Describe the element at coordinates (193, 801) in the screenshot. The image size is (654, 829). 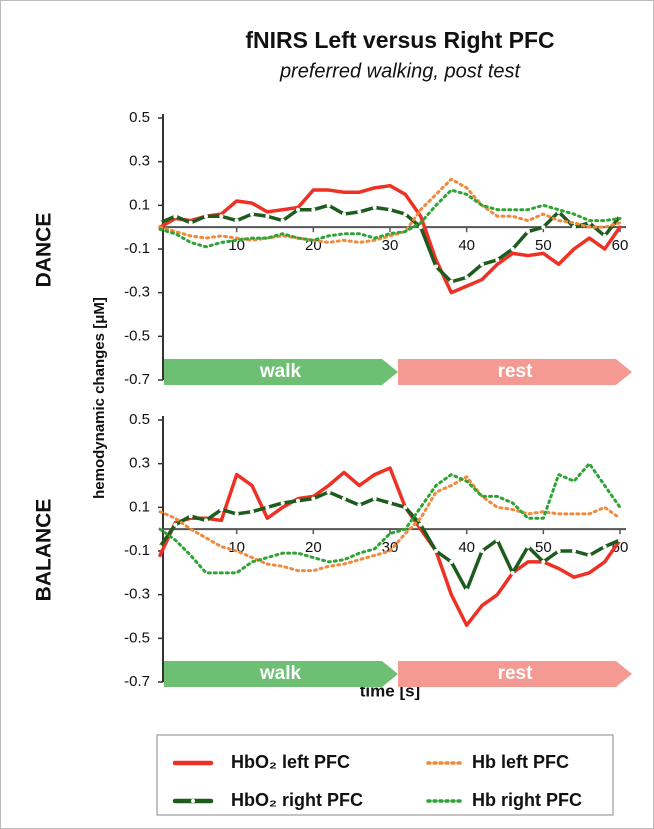
I see `legend-marker` at that location.